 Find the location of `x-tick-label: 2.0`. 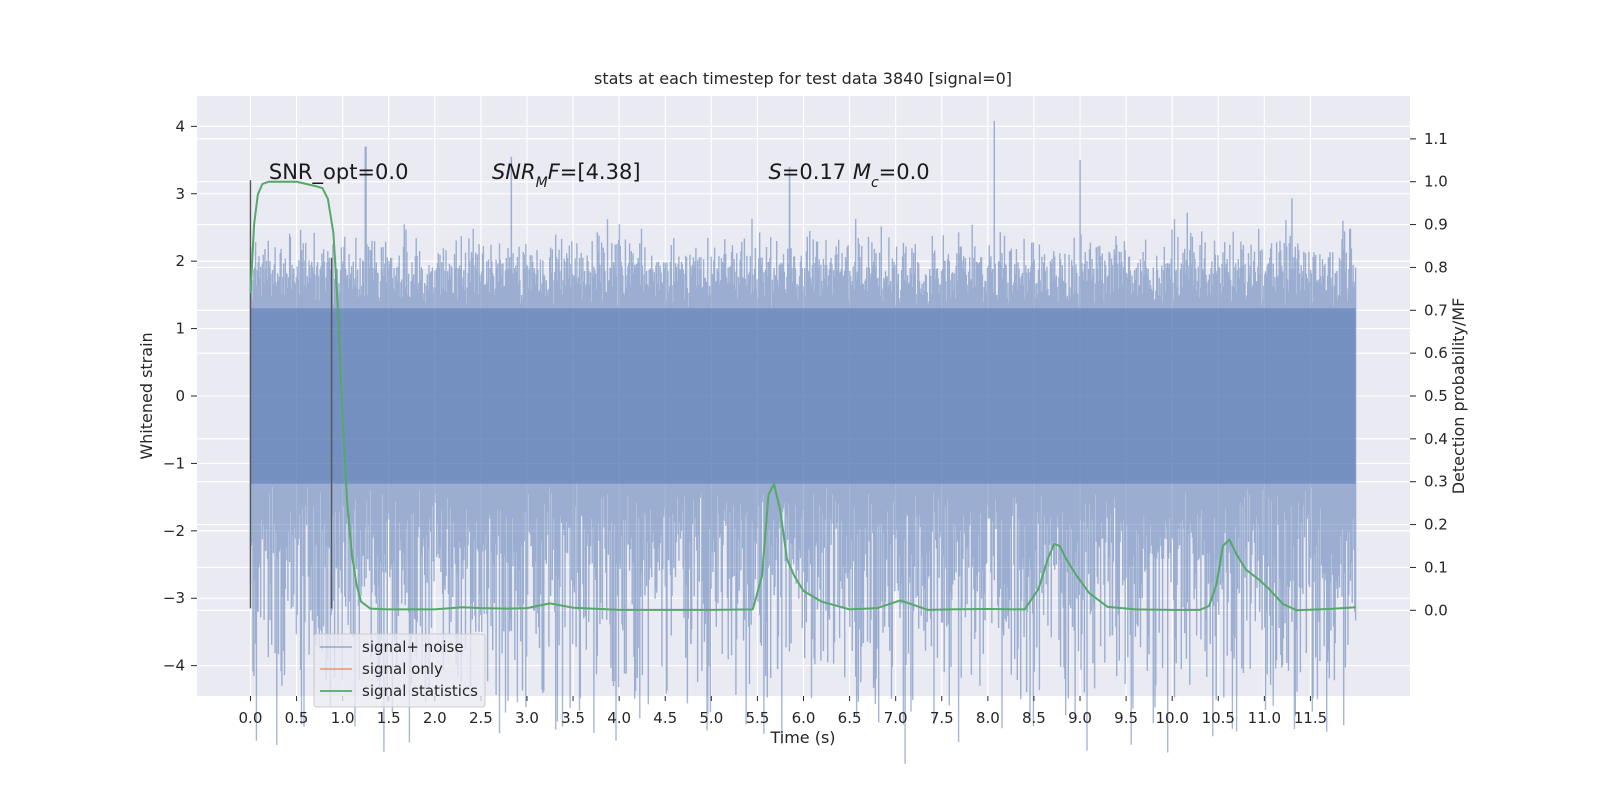

x-tick-label: 2.0 is located at coordinates (435, 718).